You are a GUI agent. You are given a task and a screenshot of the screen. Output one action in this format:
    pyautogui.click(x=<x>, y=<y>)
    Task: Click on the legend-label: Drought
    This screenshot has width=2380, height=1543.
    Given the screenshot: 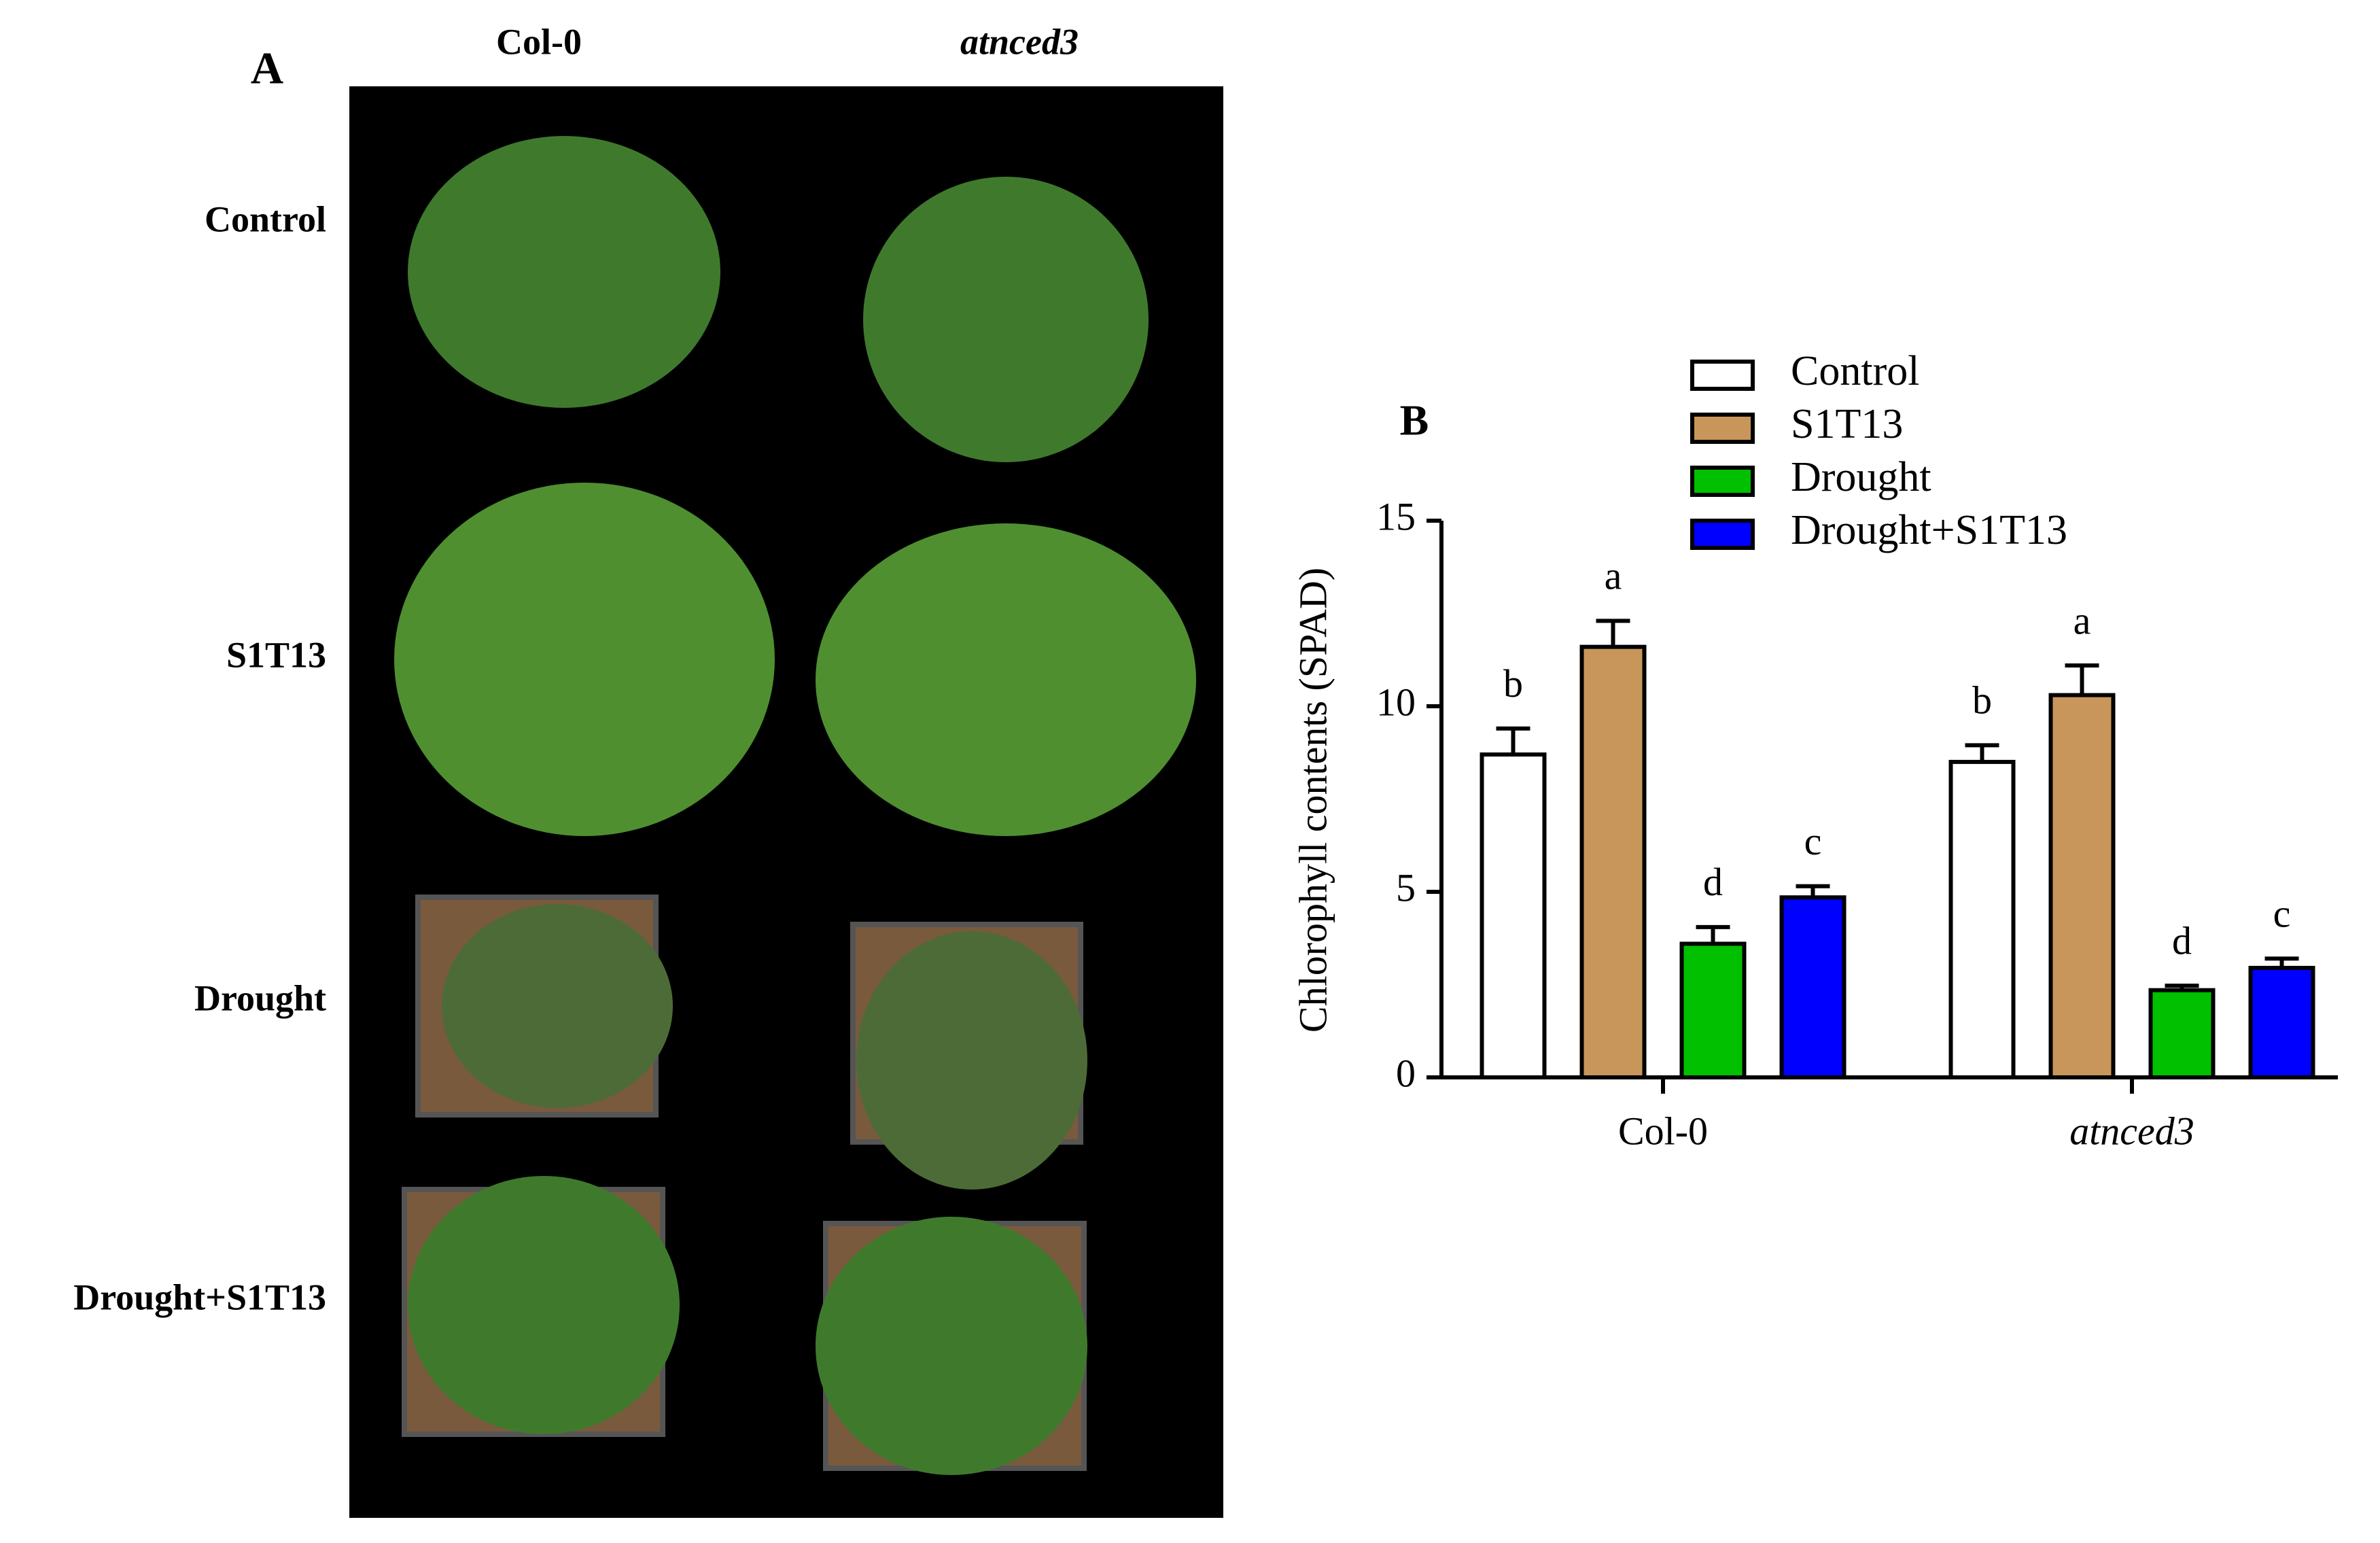 What is the action you would take?
    pyautogui.click(x=1861, y=477)
    